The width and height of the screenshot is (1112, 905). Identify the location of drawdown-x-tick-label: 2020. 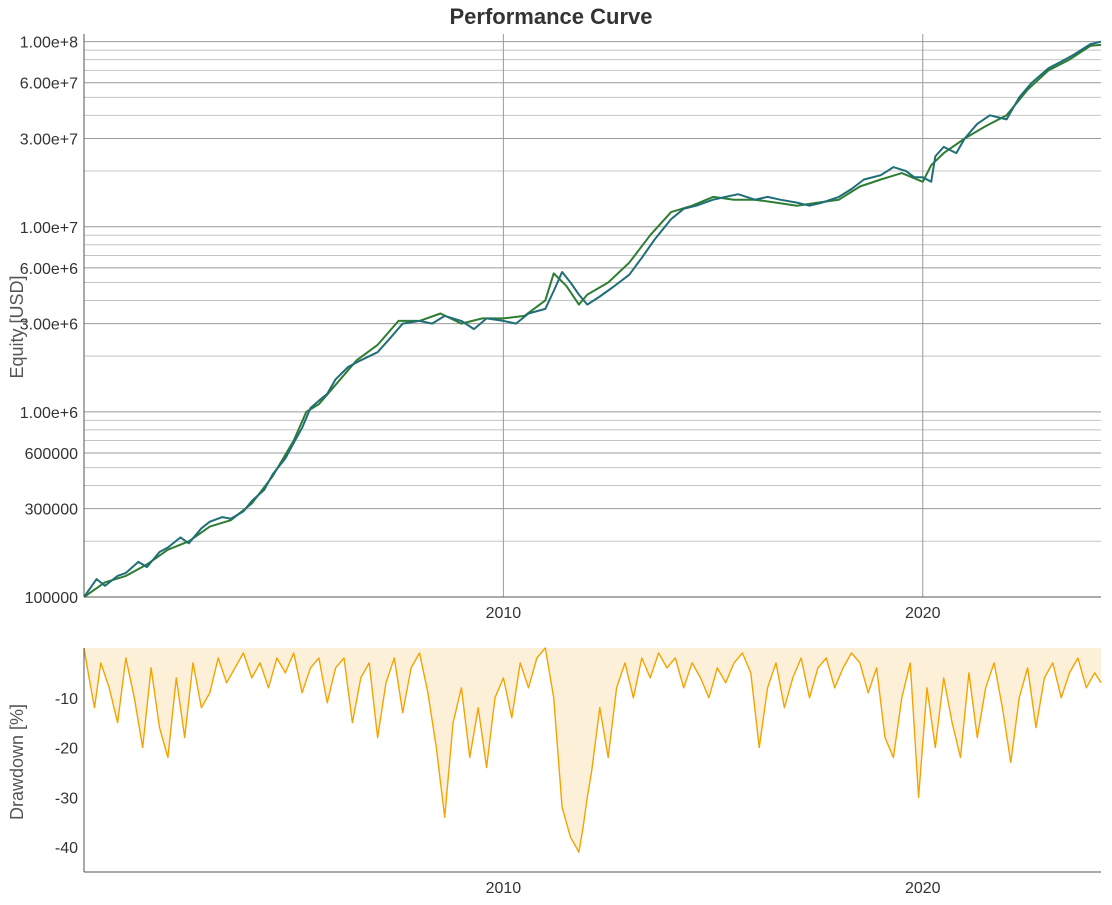
(923, 888).